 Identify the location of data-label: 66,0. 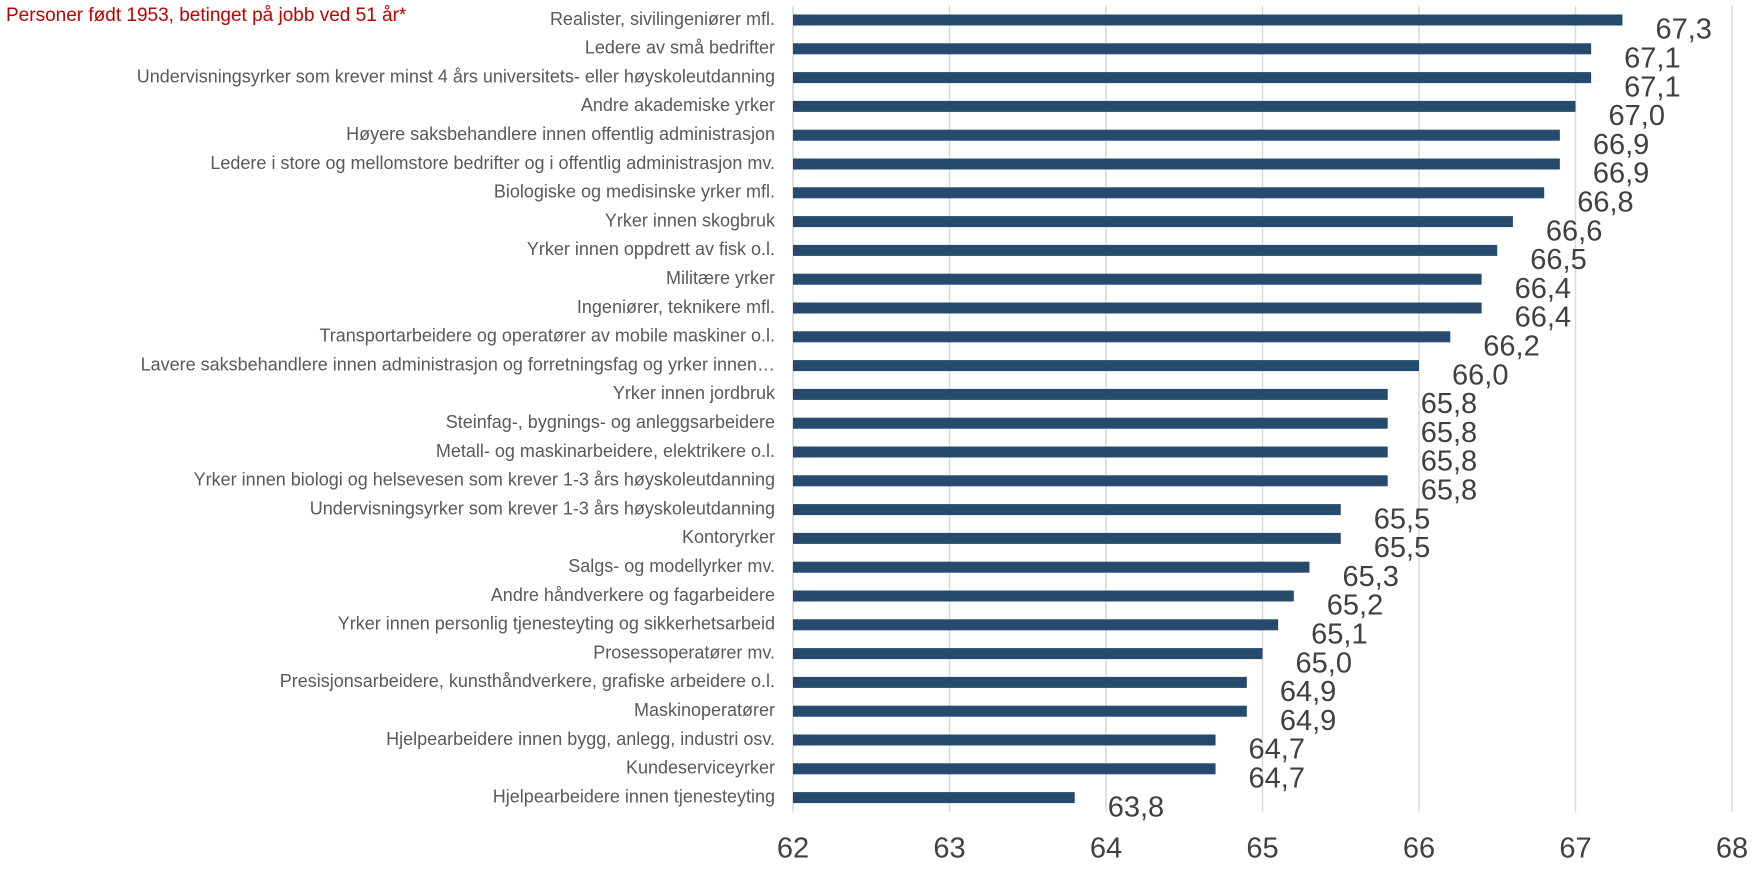
(1480, 375).